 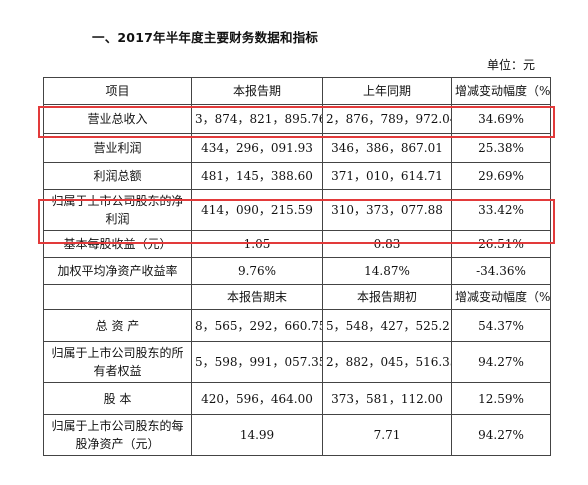 What do you see at coordinates (257, 91) in the screenshot?
I see `header-current: 本报告期` at bounding box center [257, 91].